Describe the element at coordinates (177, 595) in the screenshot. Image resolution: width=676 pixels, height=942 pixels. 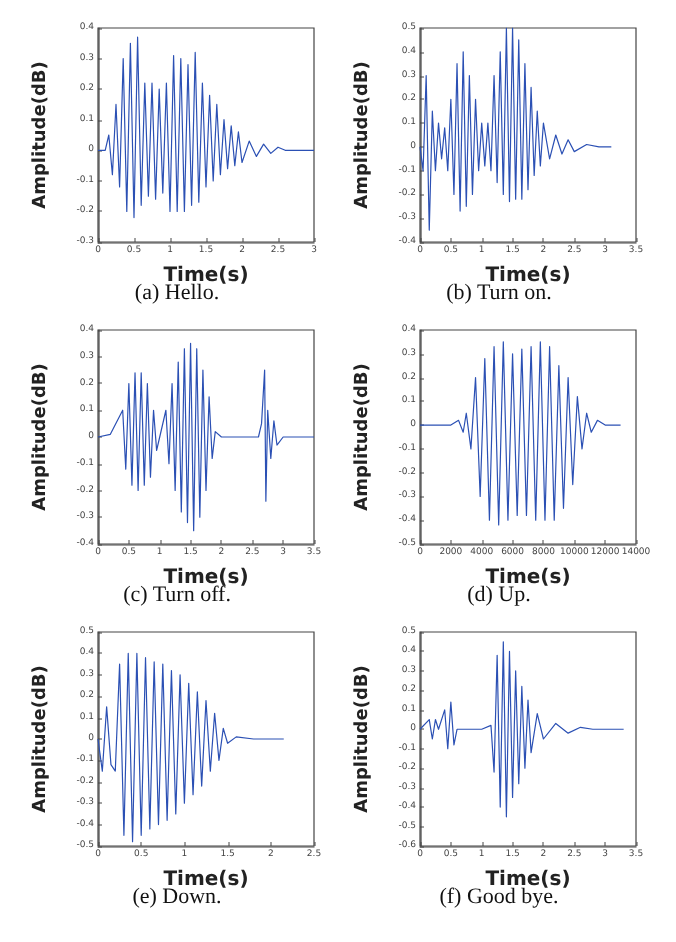
I see `text: (c) Turn off.` at that location.